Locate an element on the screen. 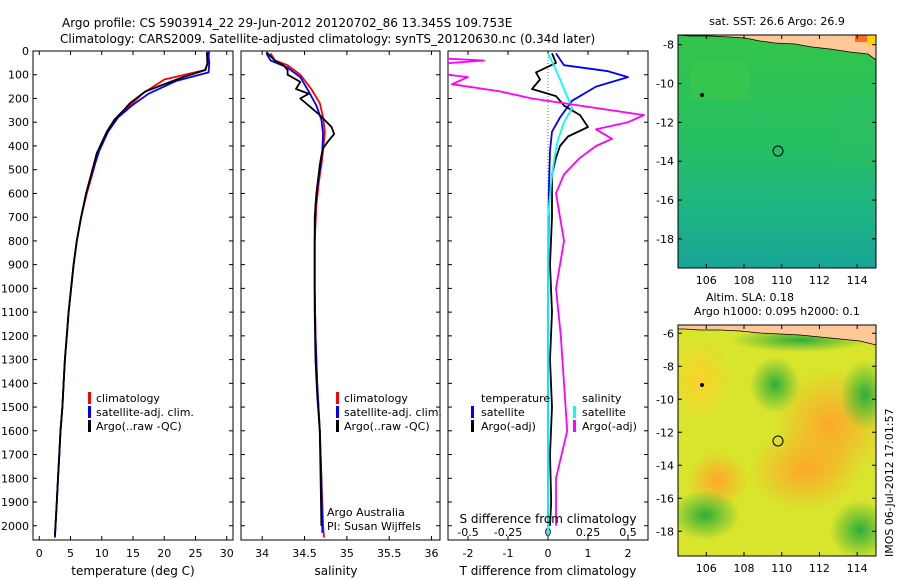 This screenshot has width=900, height=580. lon-tick-label: 106 is located at coordinates (706, 280).